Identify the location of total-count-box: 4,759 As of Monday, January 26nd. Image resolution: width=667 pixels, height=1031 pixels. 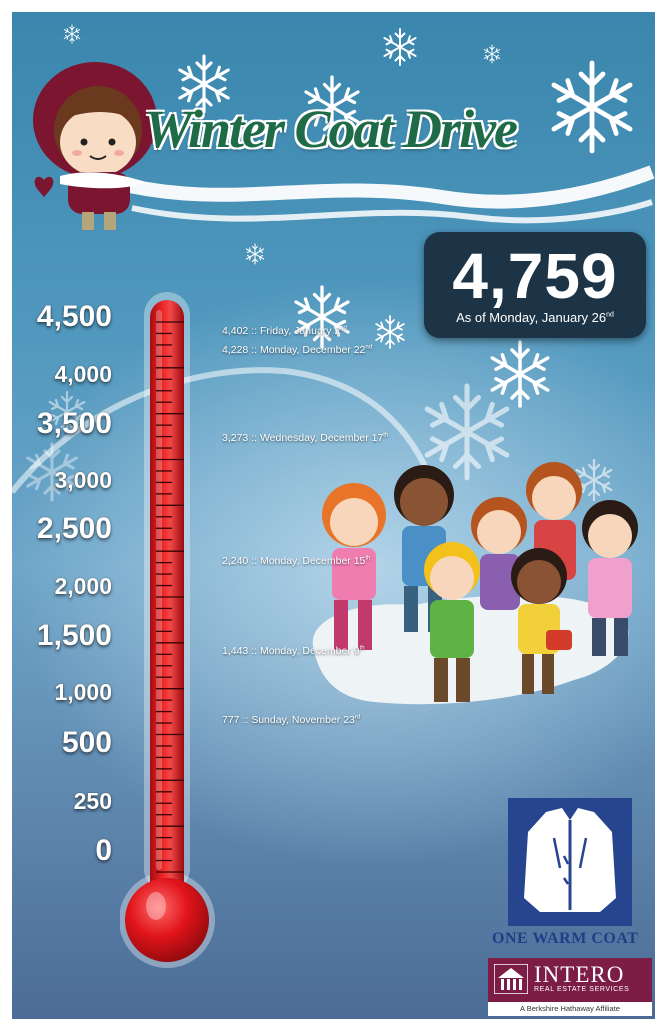
(535, 285).